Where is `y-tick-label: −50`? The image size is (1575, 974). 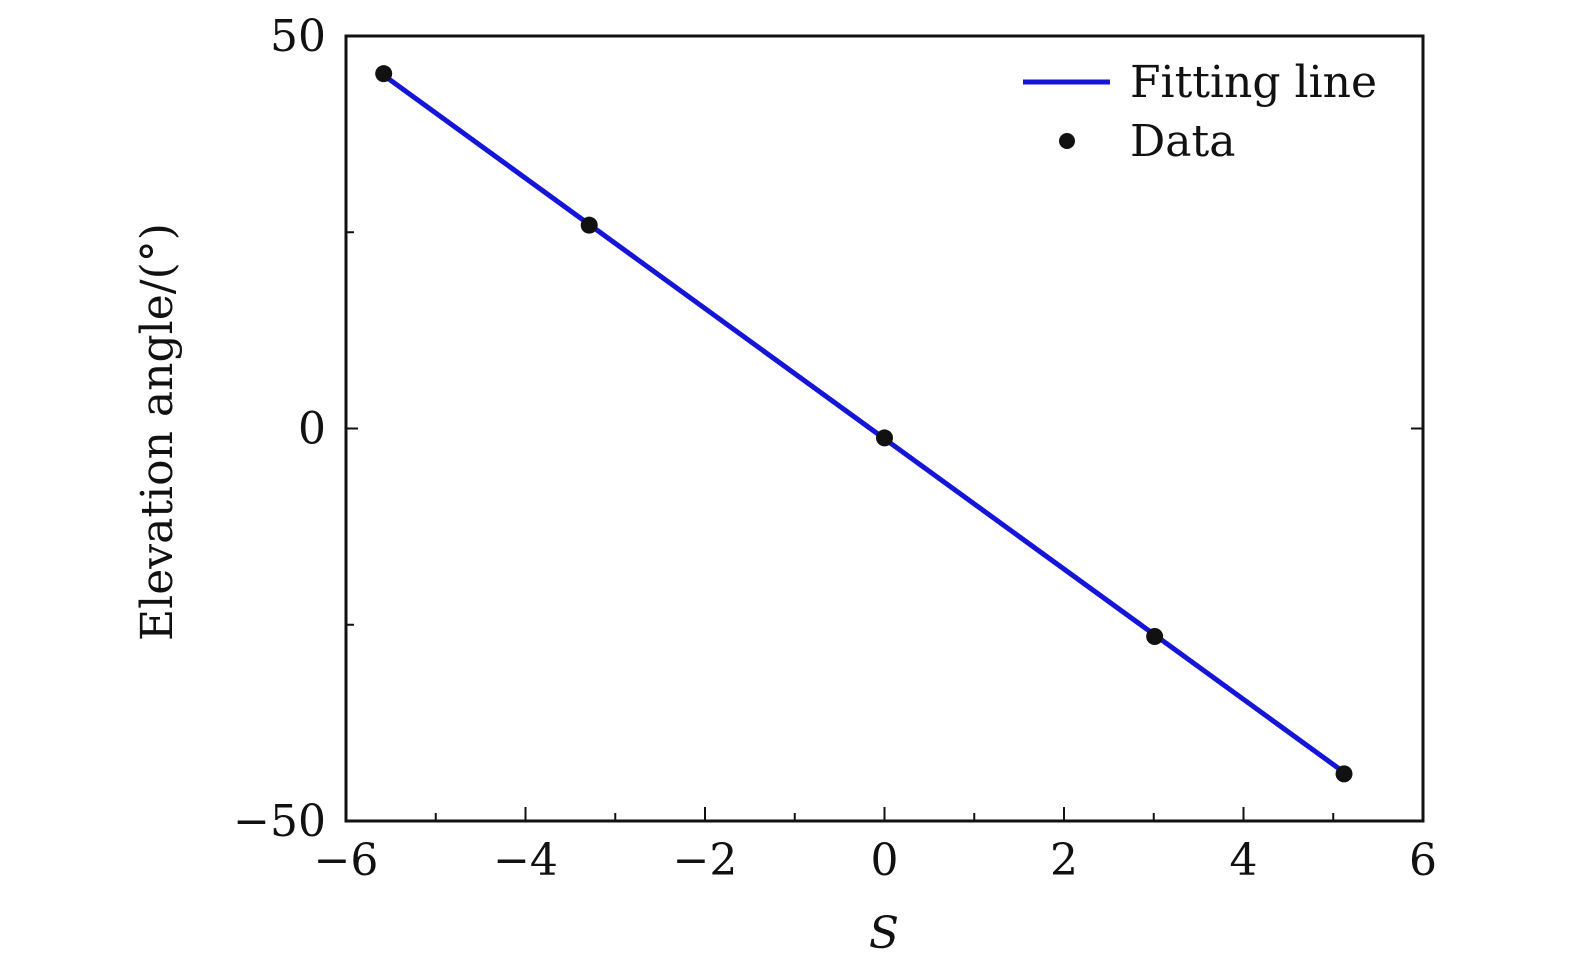
y-tick-label: −50 is located at coordinates (279, 821).